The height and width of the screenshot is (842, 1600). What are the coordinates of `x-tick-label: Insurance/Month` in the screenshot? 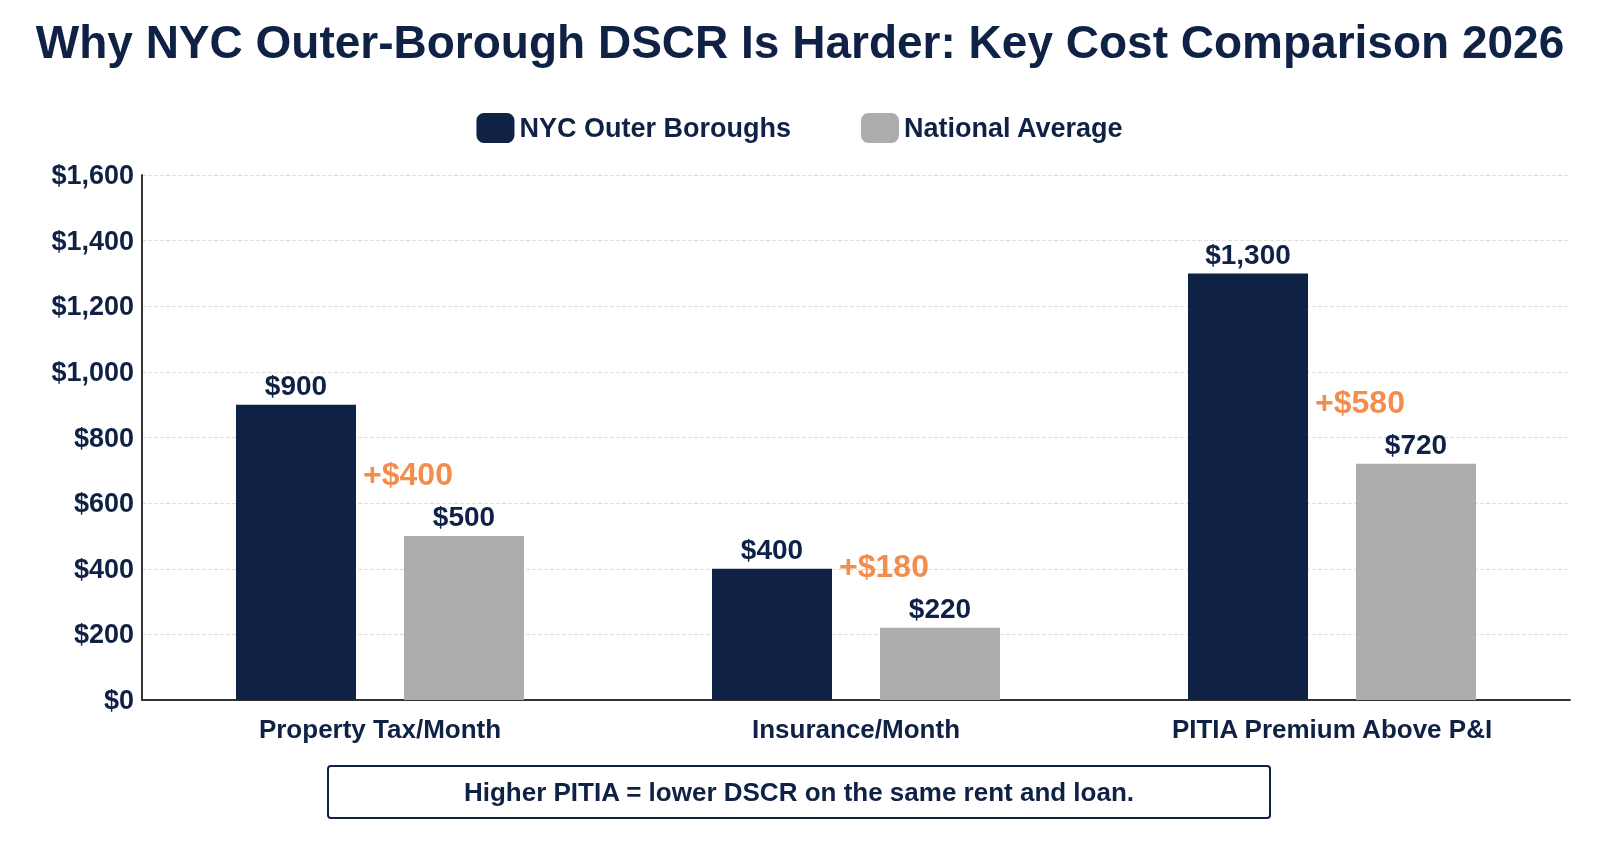 It's located at (856, 729).